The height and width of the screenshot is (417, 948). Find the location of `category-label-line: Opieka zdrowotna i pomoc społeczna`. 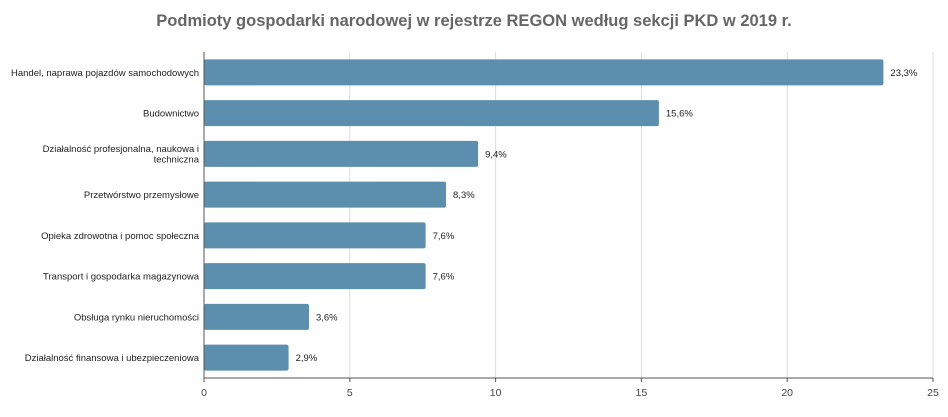

category-label-line: Opieka zdrowotna i pomoc społeczna is located at coordinates (120, 236).